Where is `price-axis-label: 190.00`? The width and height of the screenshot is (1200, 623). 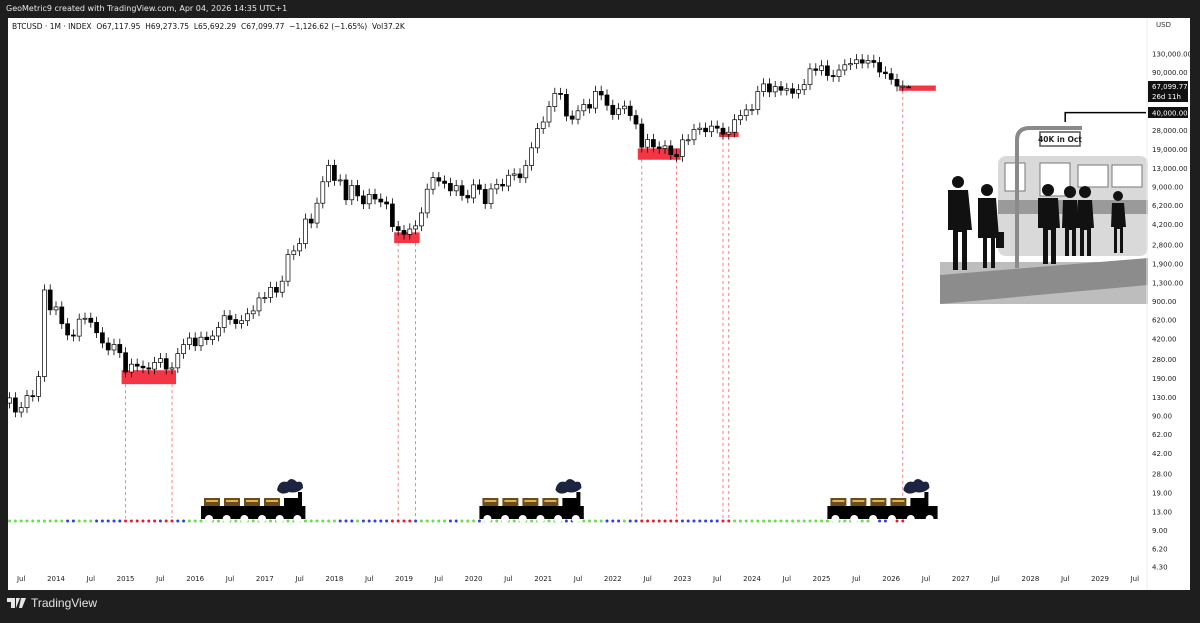
price-axis-label: 190.00 is located at coordinates (1164, 379).